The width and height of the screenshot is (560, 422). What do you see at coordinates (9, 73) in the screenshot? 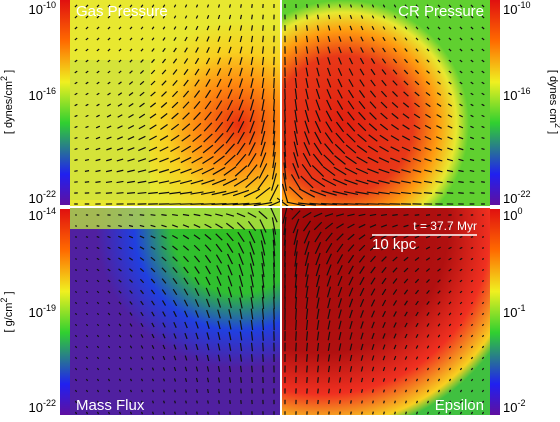
I see `unit-end: ]` at bounding box center [9, 73].